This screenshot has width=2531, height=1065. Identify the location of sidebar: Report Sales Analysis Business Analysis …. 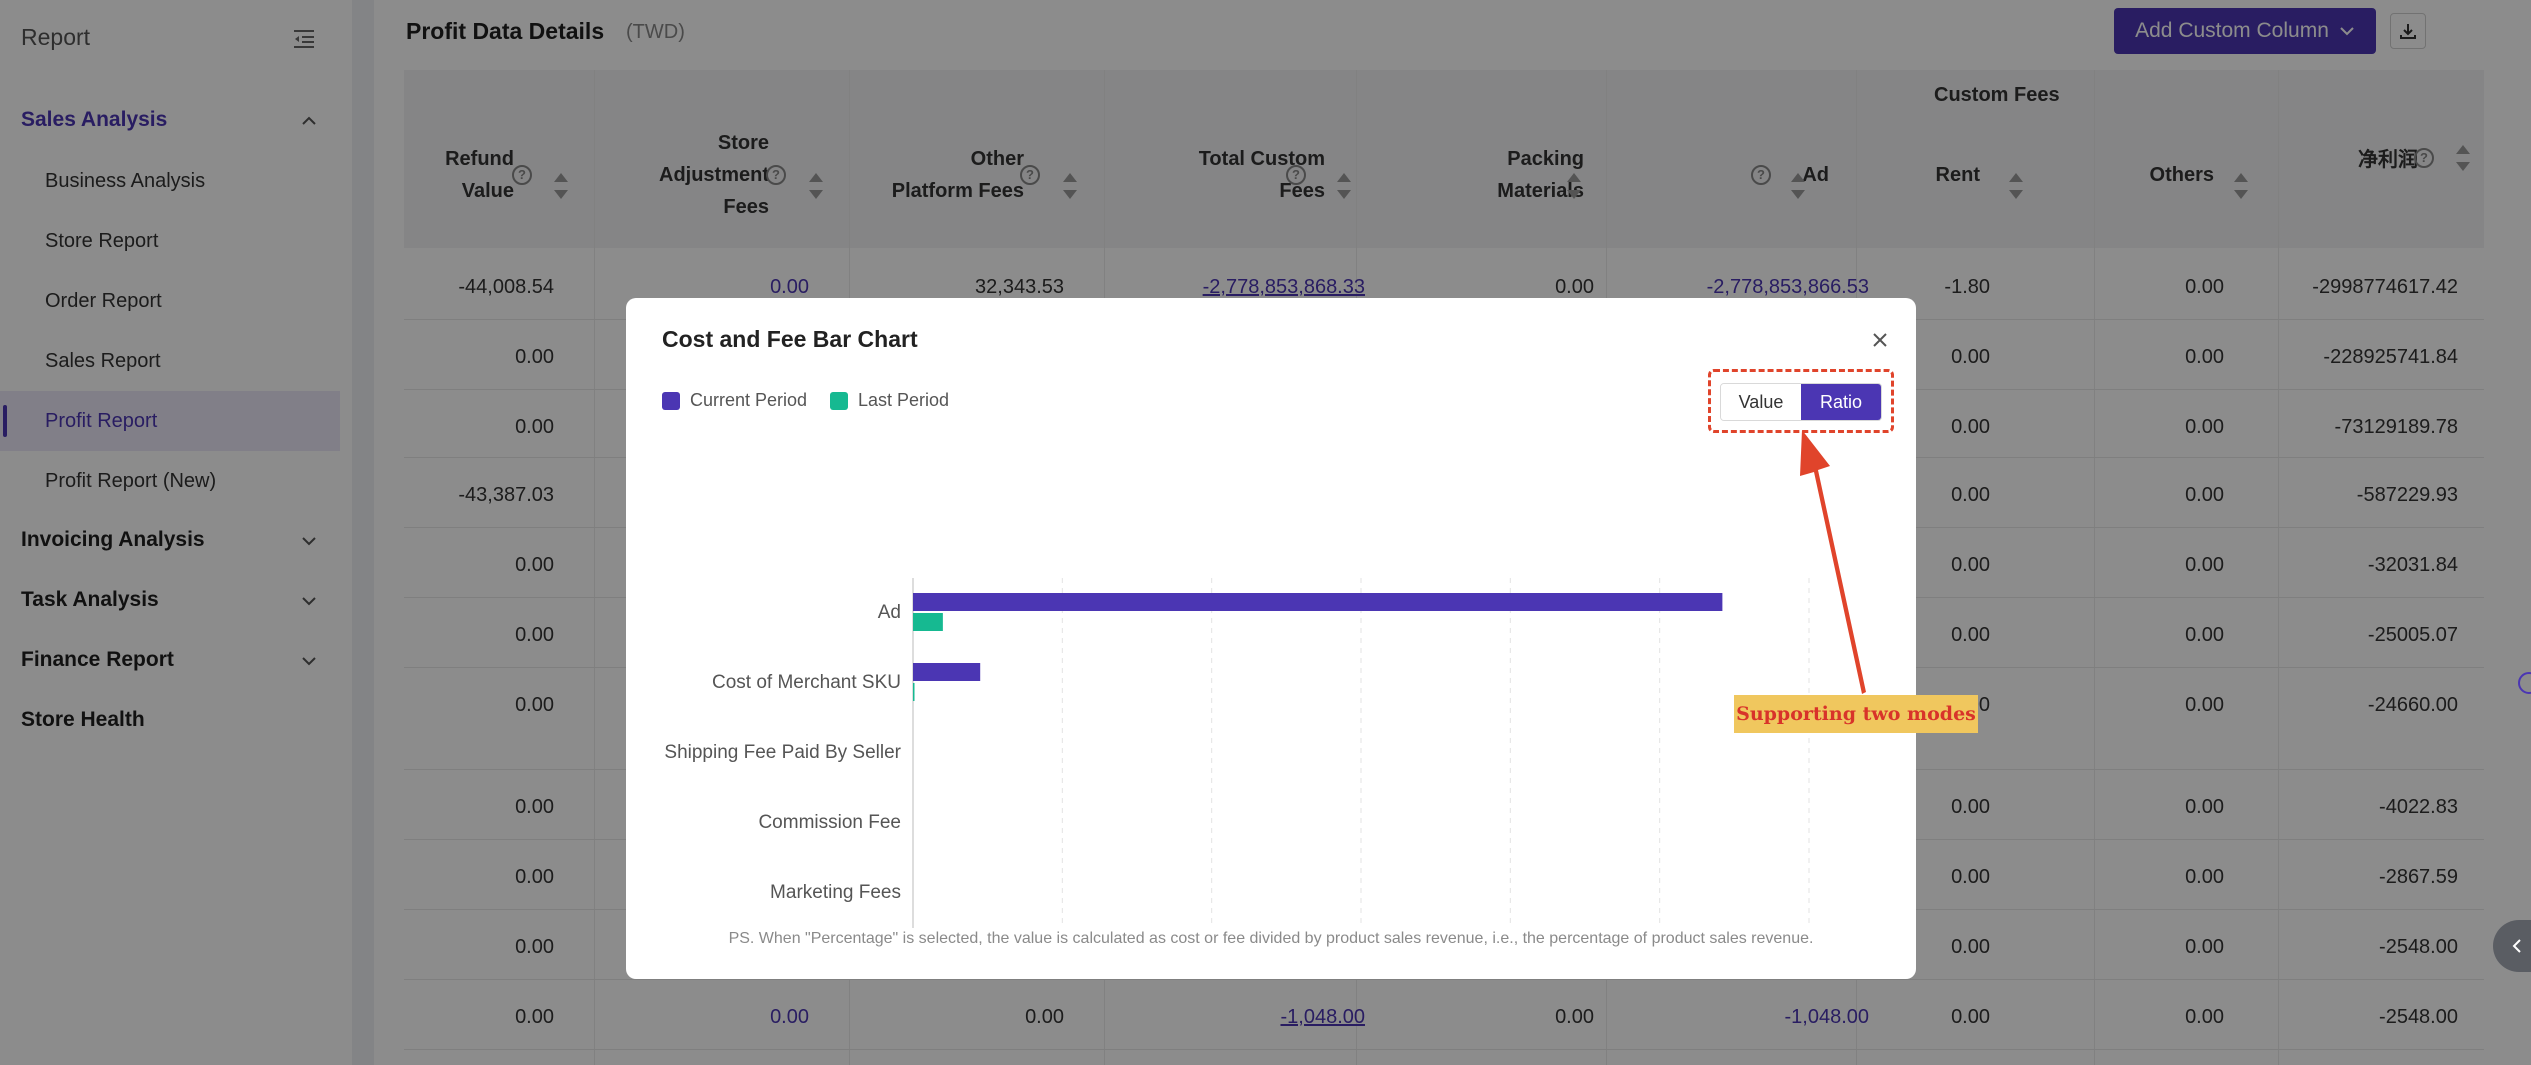
(176, 532).